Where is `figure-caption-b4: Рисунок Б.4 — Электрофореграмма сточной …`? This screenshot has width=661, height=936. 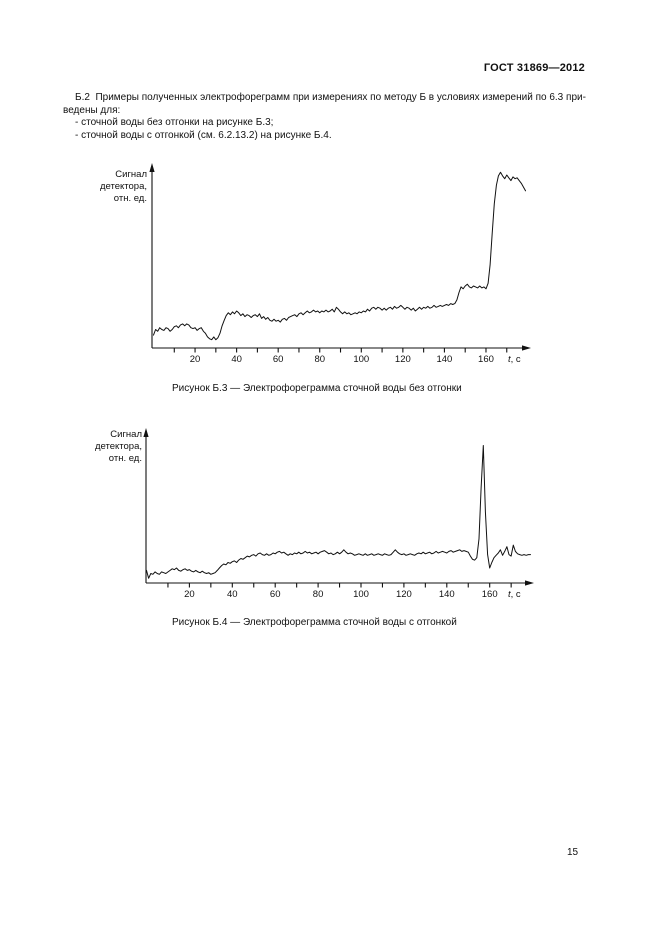 figure-caption-b4: Рисунок Б.4 — Электрофореграмма сточной … is located at coordinates (314, 622).